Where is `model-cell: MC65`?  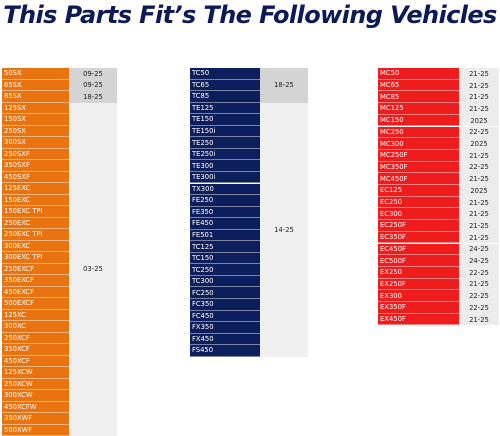 model-cell: MC65 is located at coordinates (418, 86).